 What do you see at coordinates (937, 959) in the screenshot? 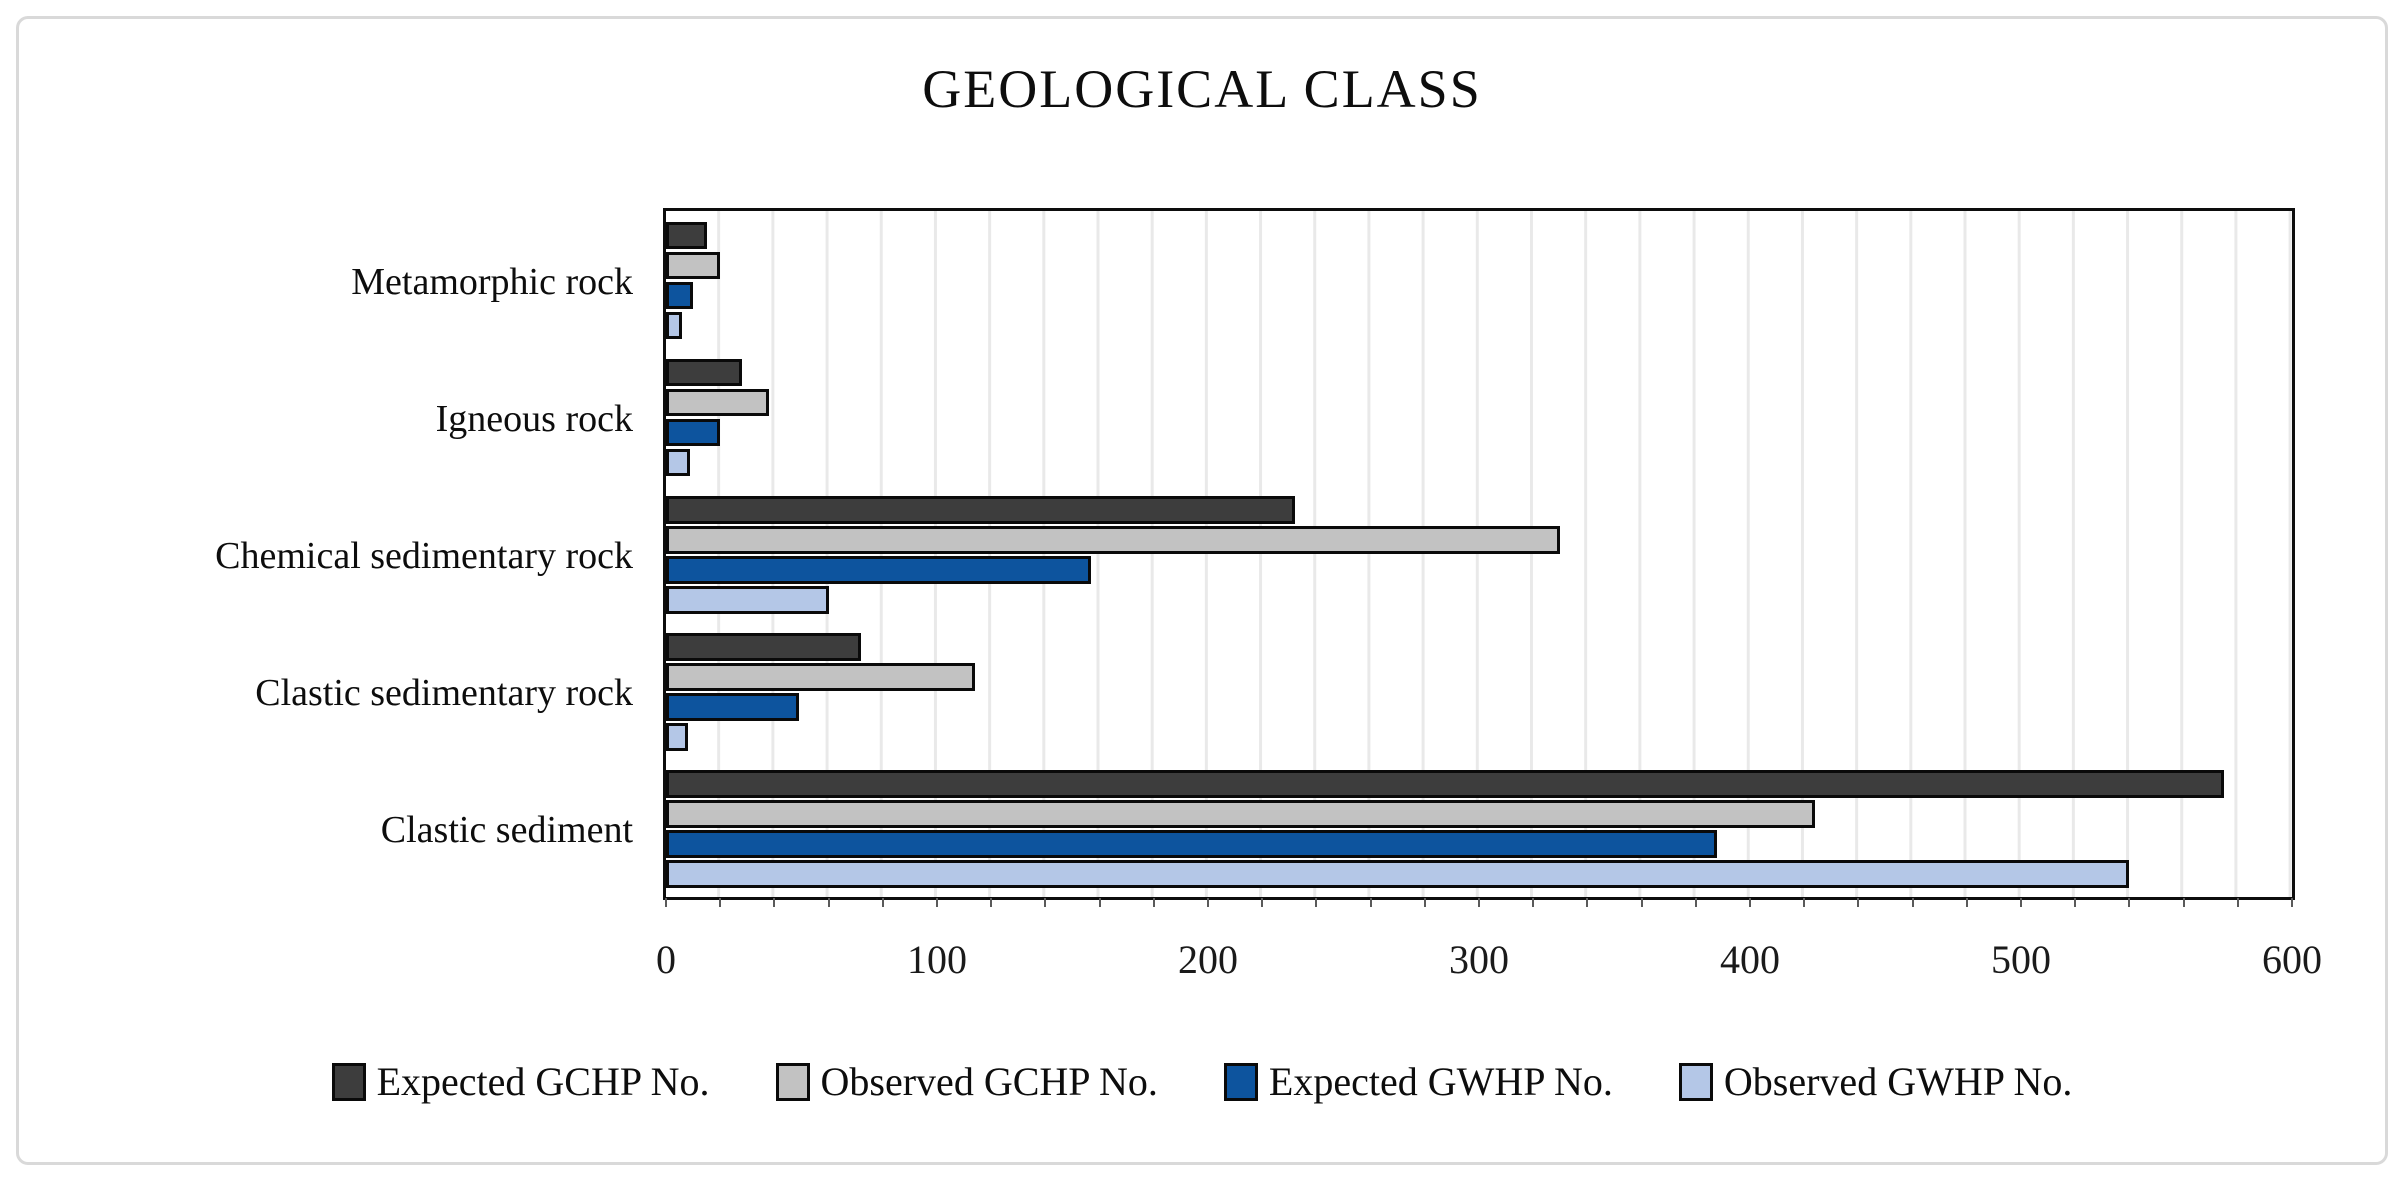
I see `x-tick-label: 100` at bounding box center [937, 959].